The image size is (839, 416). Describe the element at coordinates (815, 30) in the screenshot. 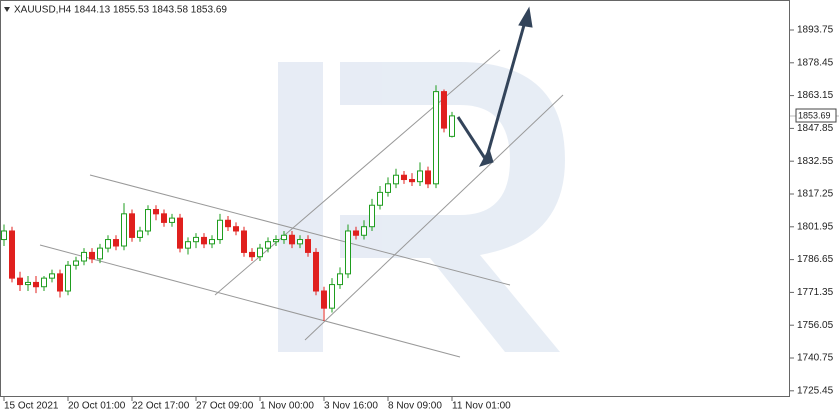

I see `y-tick-label: 1893.75` at that location.